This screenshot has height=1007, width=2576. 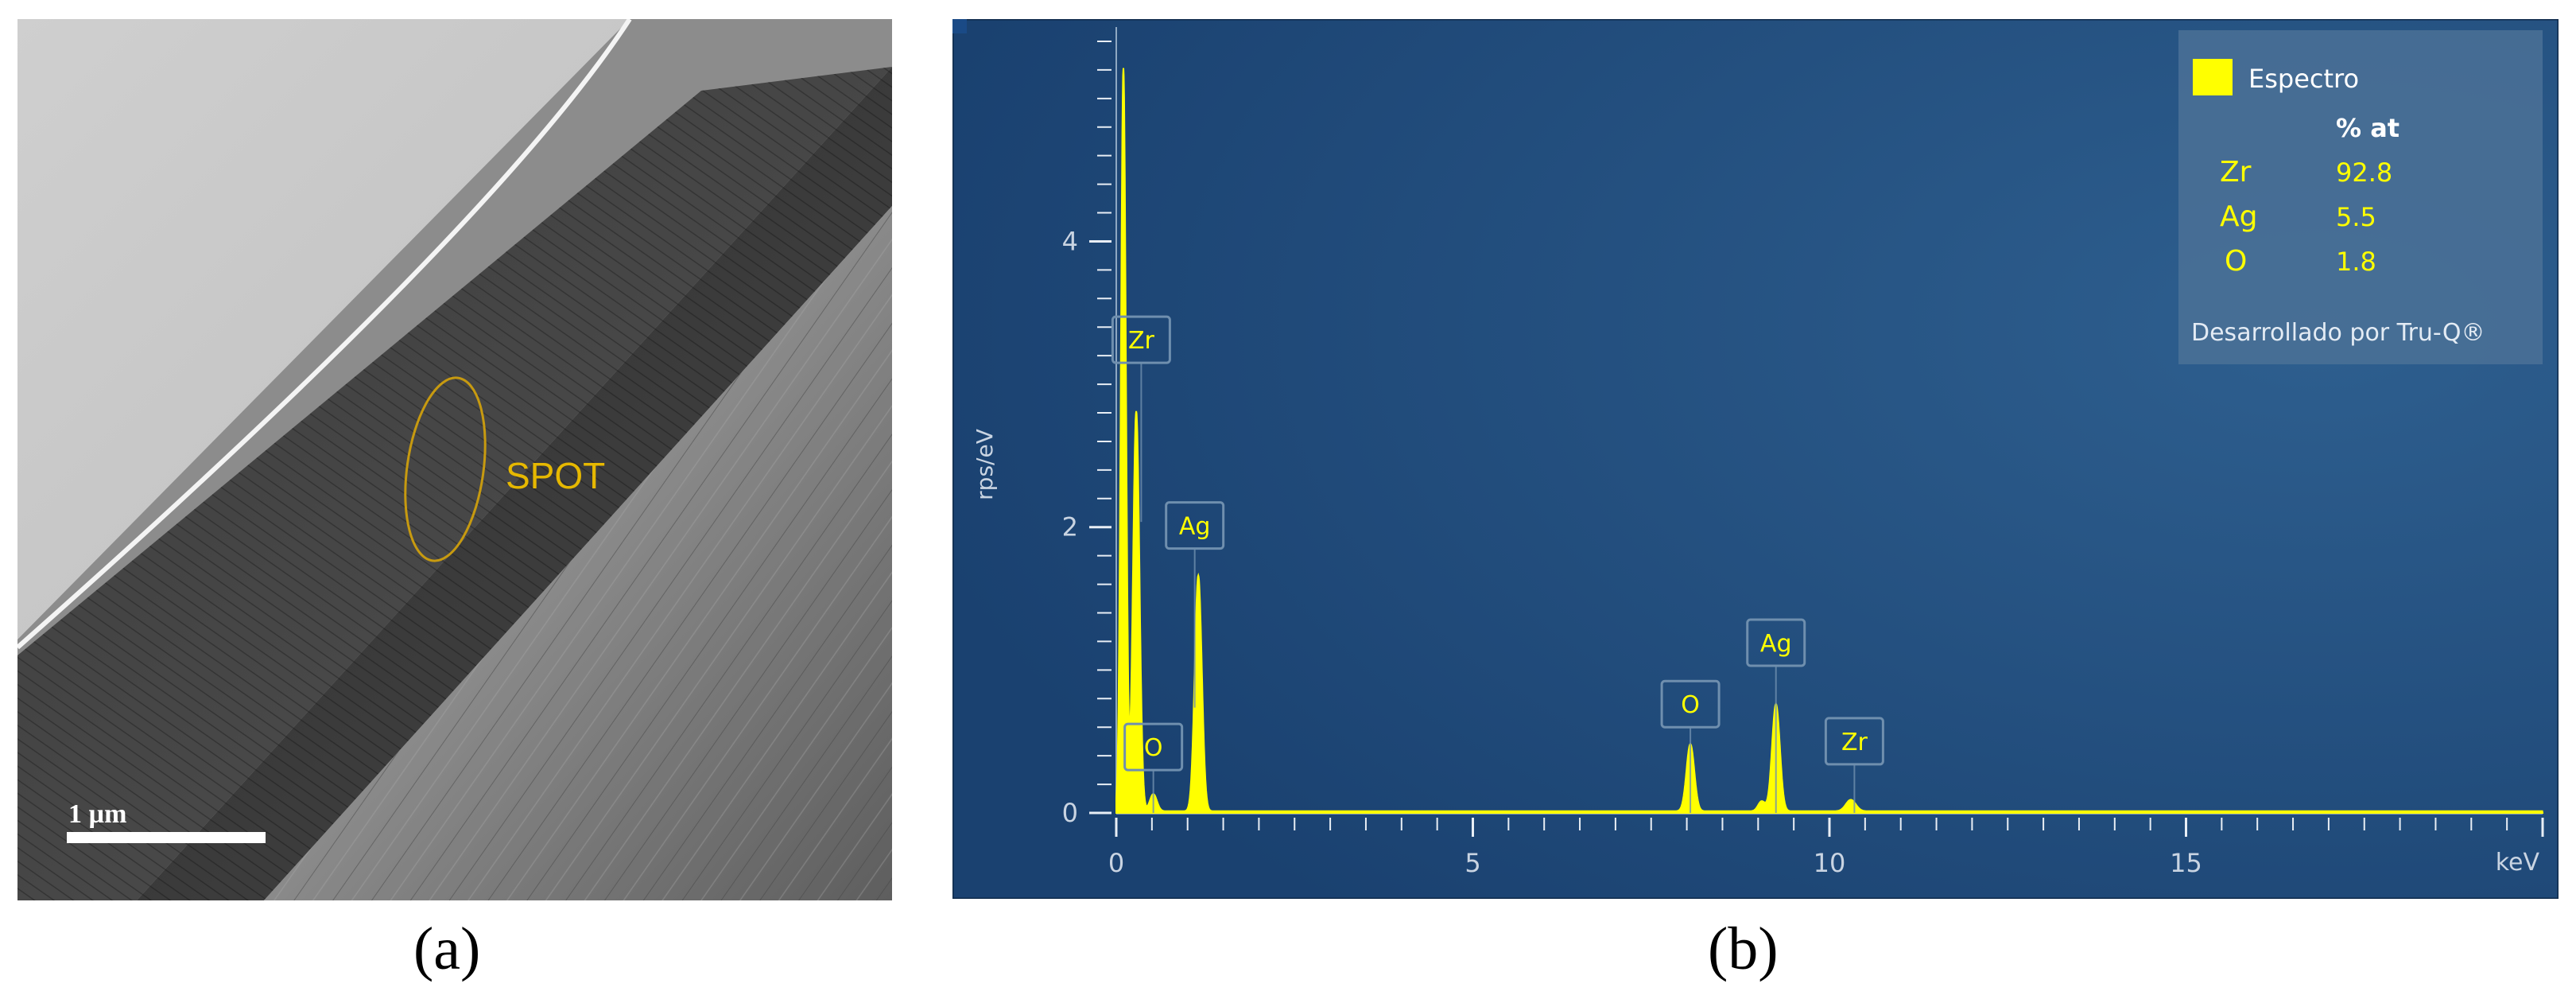 I want to click on y-axis-label: rps/eV, so click(x=985, y=464).